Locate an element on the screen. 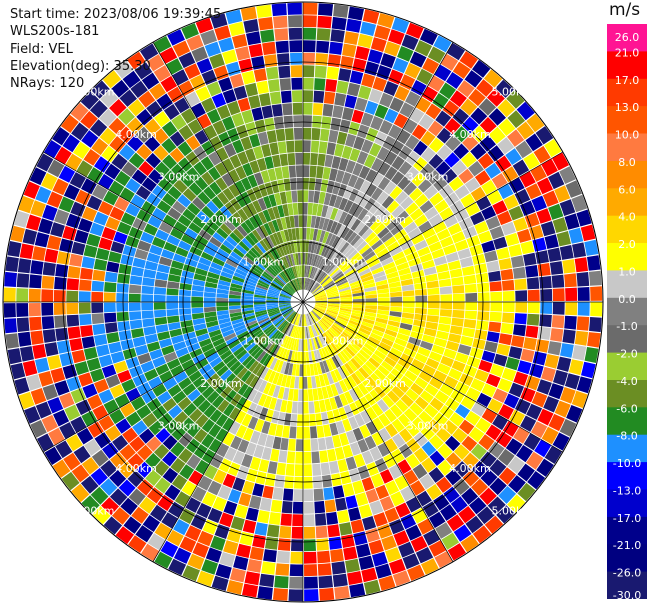 The width and height of the screenshot is (647, 607). colorbar-tick-label: 13.0 is located at coordinates (627, 107).